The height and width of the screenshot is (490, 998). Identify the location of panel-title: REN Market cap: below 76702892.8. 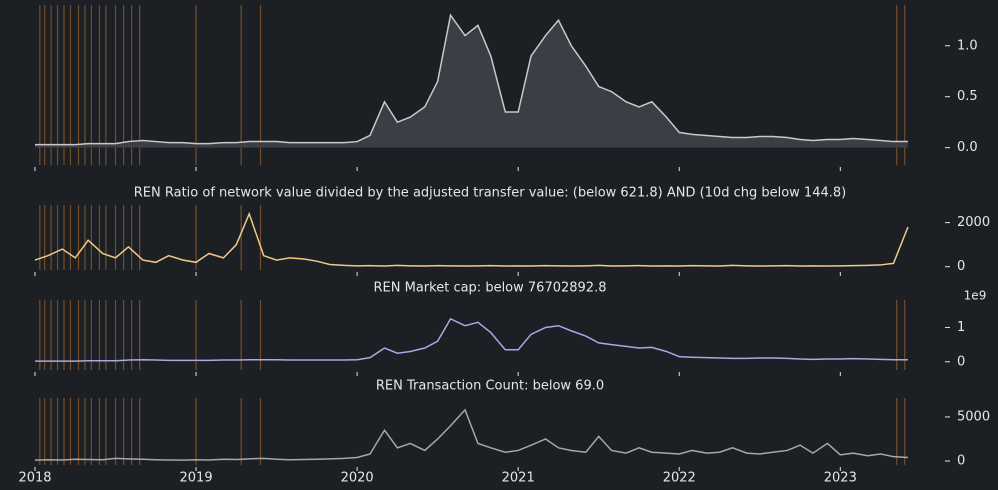
(490, 288).